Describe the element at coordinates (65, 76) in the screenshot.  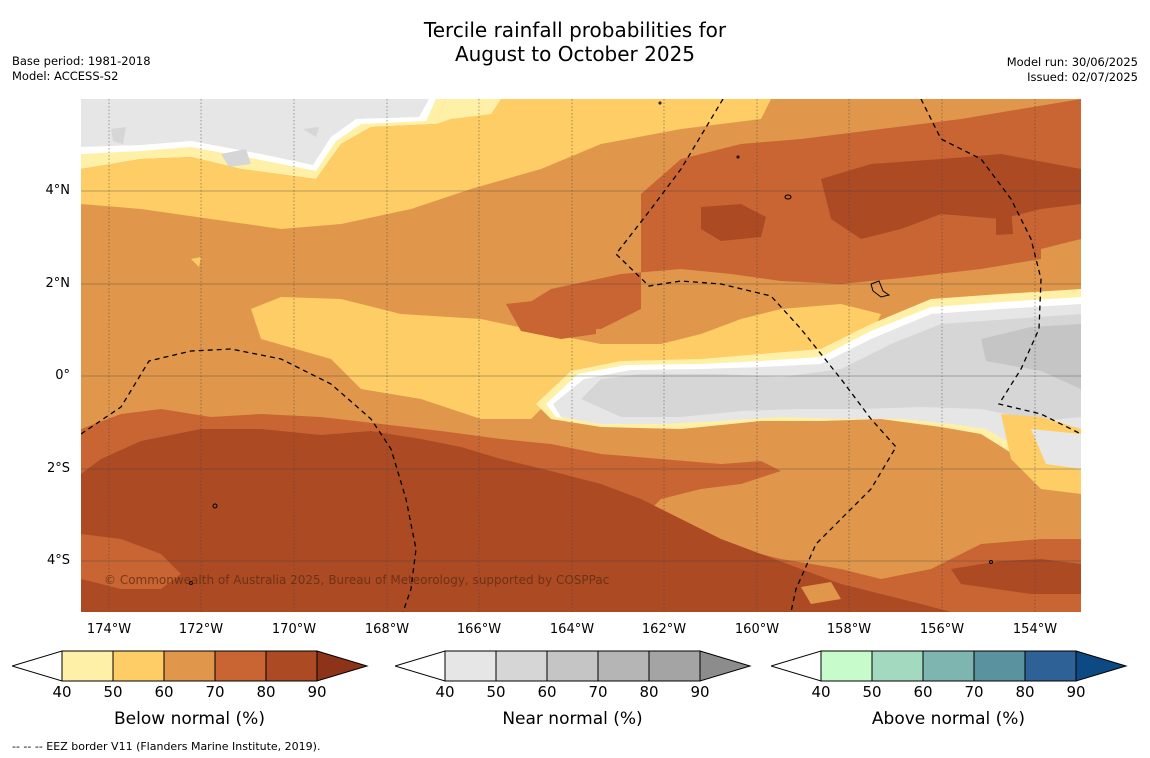
I see `model-name: Model: ACCESS-S2` at that location.